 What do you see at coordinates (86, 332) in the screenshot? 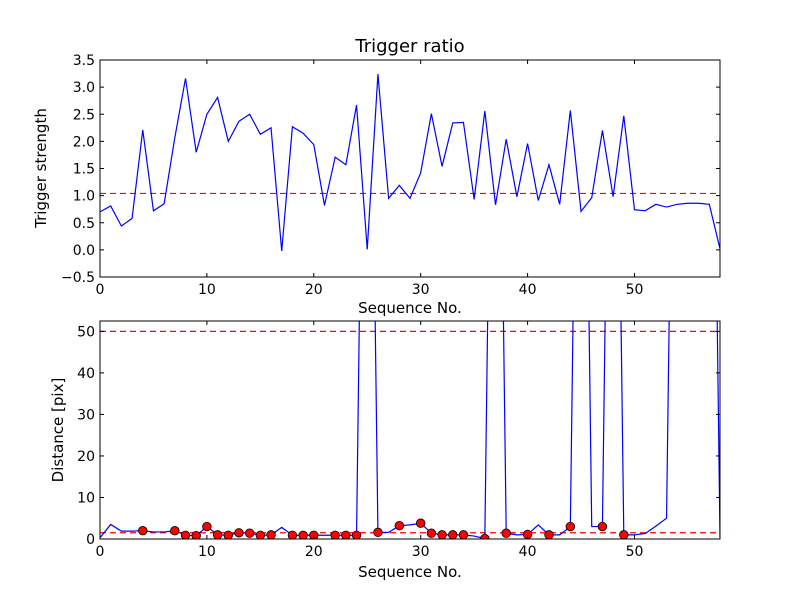
I see `y-tick-label: 50` at bounding box center [86, 332].